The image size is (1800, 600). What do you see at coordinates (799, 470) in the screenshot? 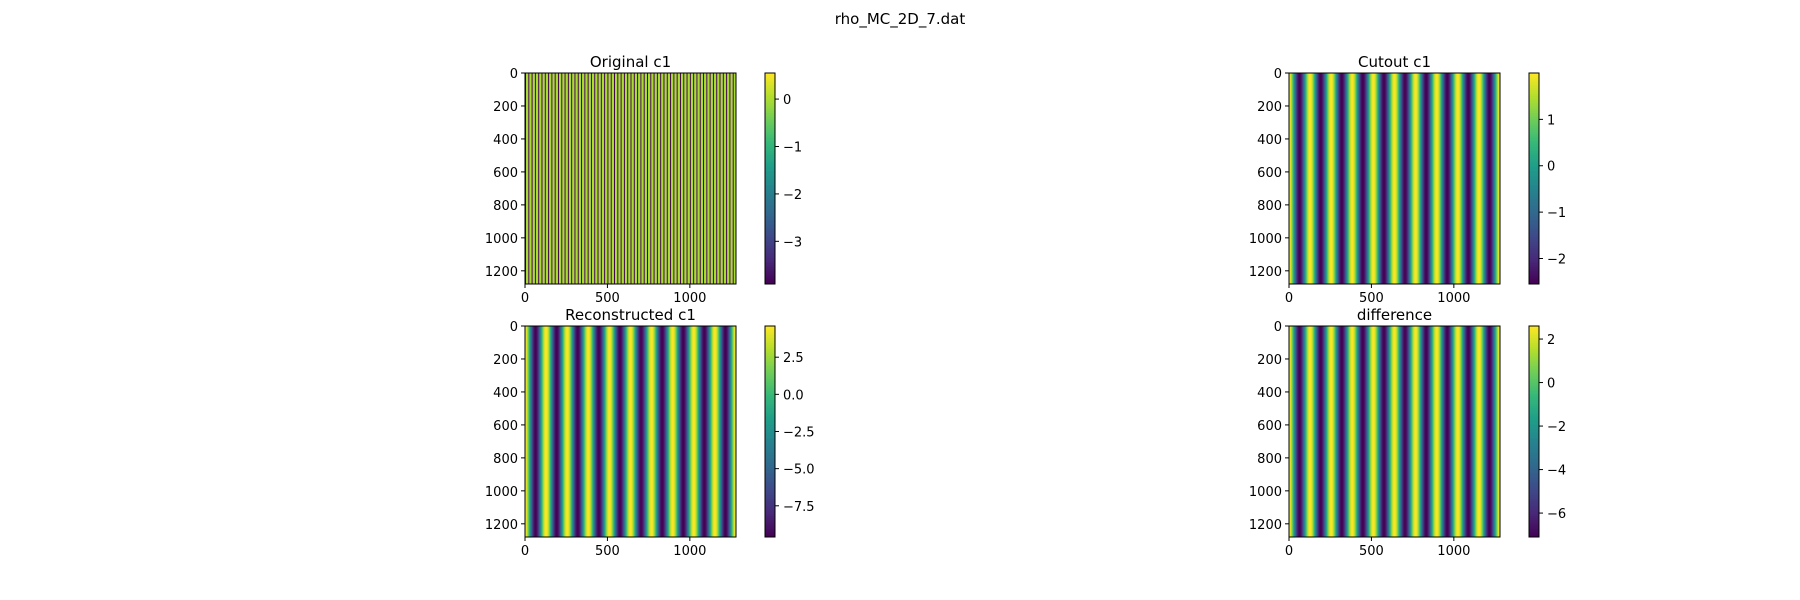
I see `colorbar-tick-label: −5.0` at bounding box center [799, 470].